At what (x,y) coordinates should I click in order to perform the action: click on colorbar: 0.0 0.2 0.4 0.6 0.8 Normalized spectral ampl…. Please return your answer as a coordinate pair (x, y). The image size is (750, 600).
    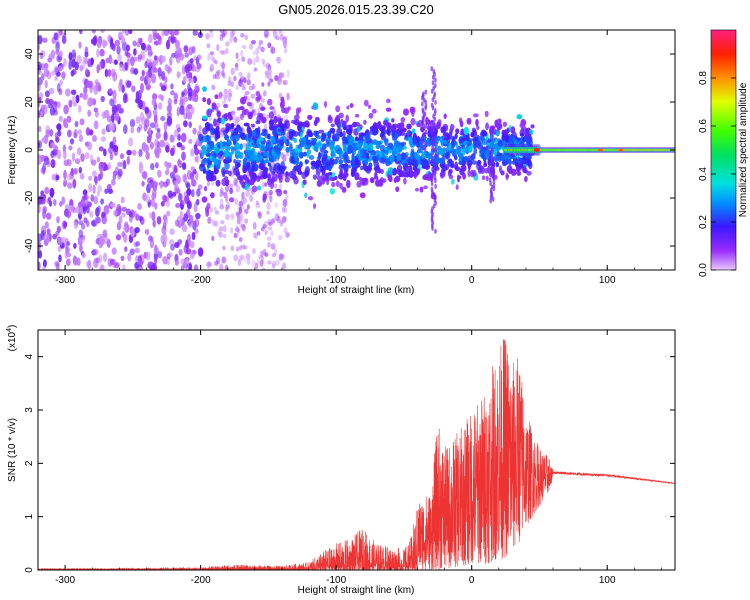
    Looking at the image, I should click on (723, 153).